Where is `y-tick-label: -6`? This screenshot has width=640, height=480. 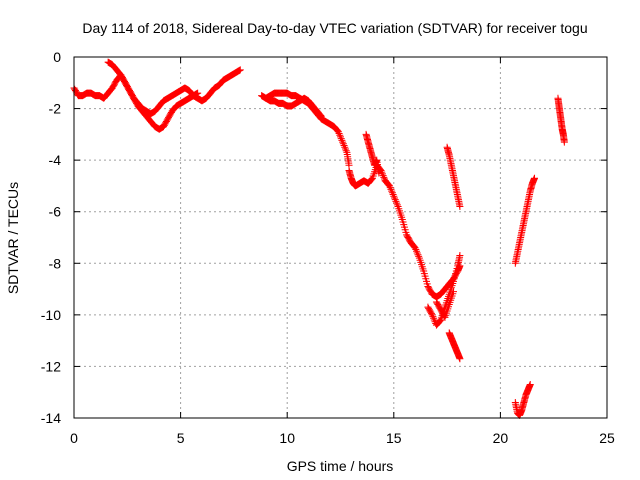
y-tick-label: -6 is located at coordinates (55, 212).